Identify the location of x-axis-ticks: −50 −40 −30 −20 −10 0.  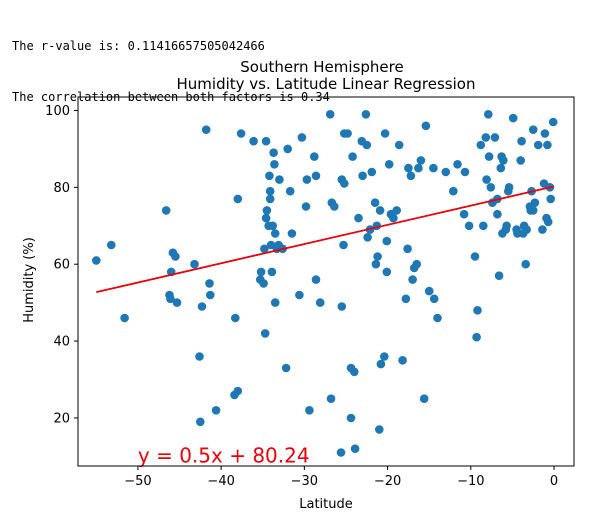
(341, 477).